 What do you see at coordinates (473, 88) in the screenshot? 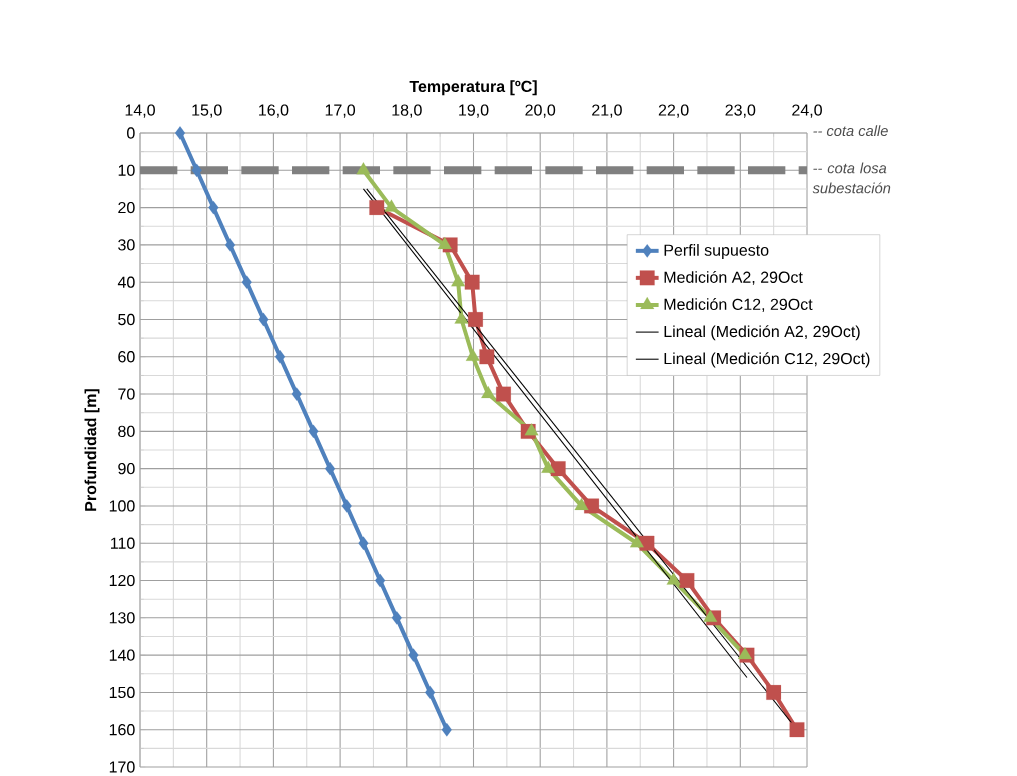
I see `x-axis-title: Temperatura [ºC]` at bounding box center [473, 88].